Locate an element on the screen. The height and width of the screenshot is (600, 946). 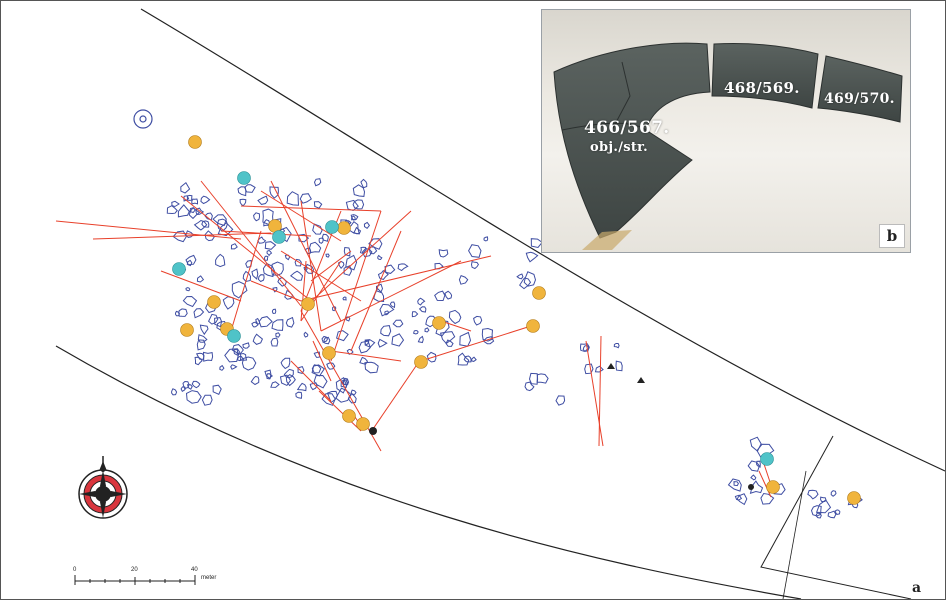
feature-ring is located at coordinates (143, 119).